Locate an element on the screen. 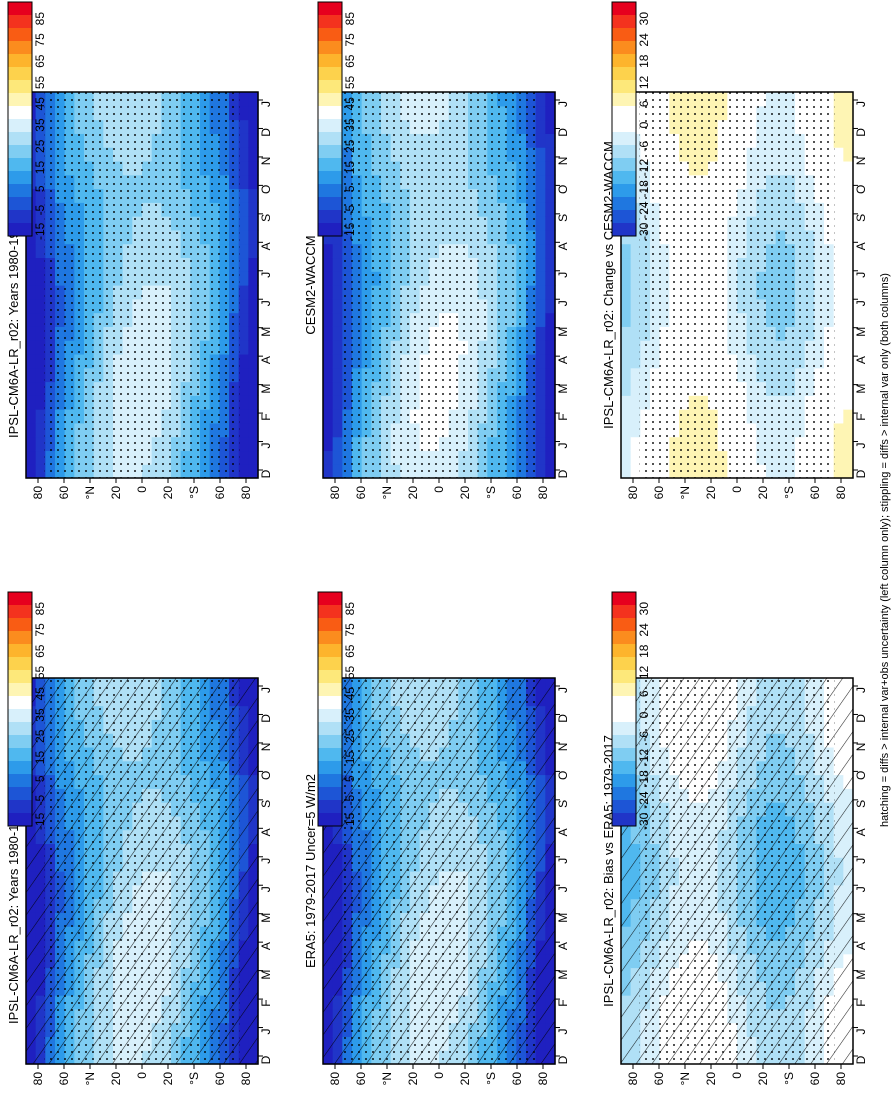 Image resolution: width=895 pixels, height=1100 pixels. colorbar-label: 65 is located at coordinates (40, 61).